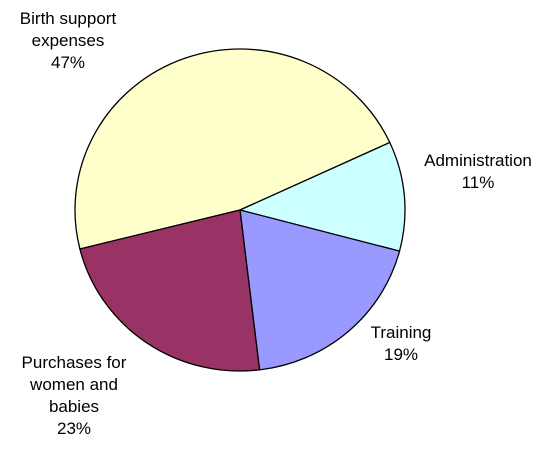 The image size is (546, 453). What do you see at coordinates (401, 343) in the screenshot?
I see `pie-label-training: Training 19%` at bounding box center [401, 343].